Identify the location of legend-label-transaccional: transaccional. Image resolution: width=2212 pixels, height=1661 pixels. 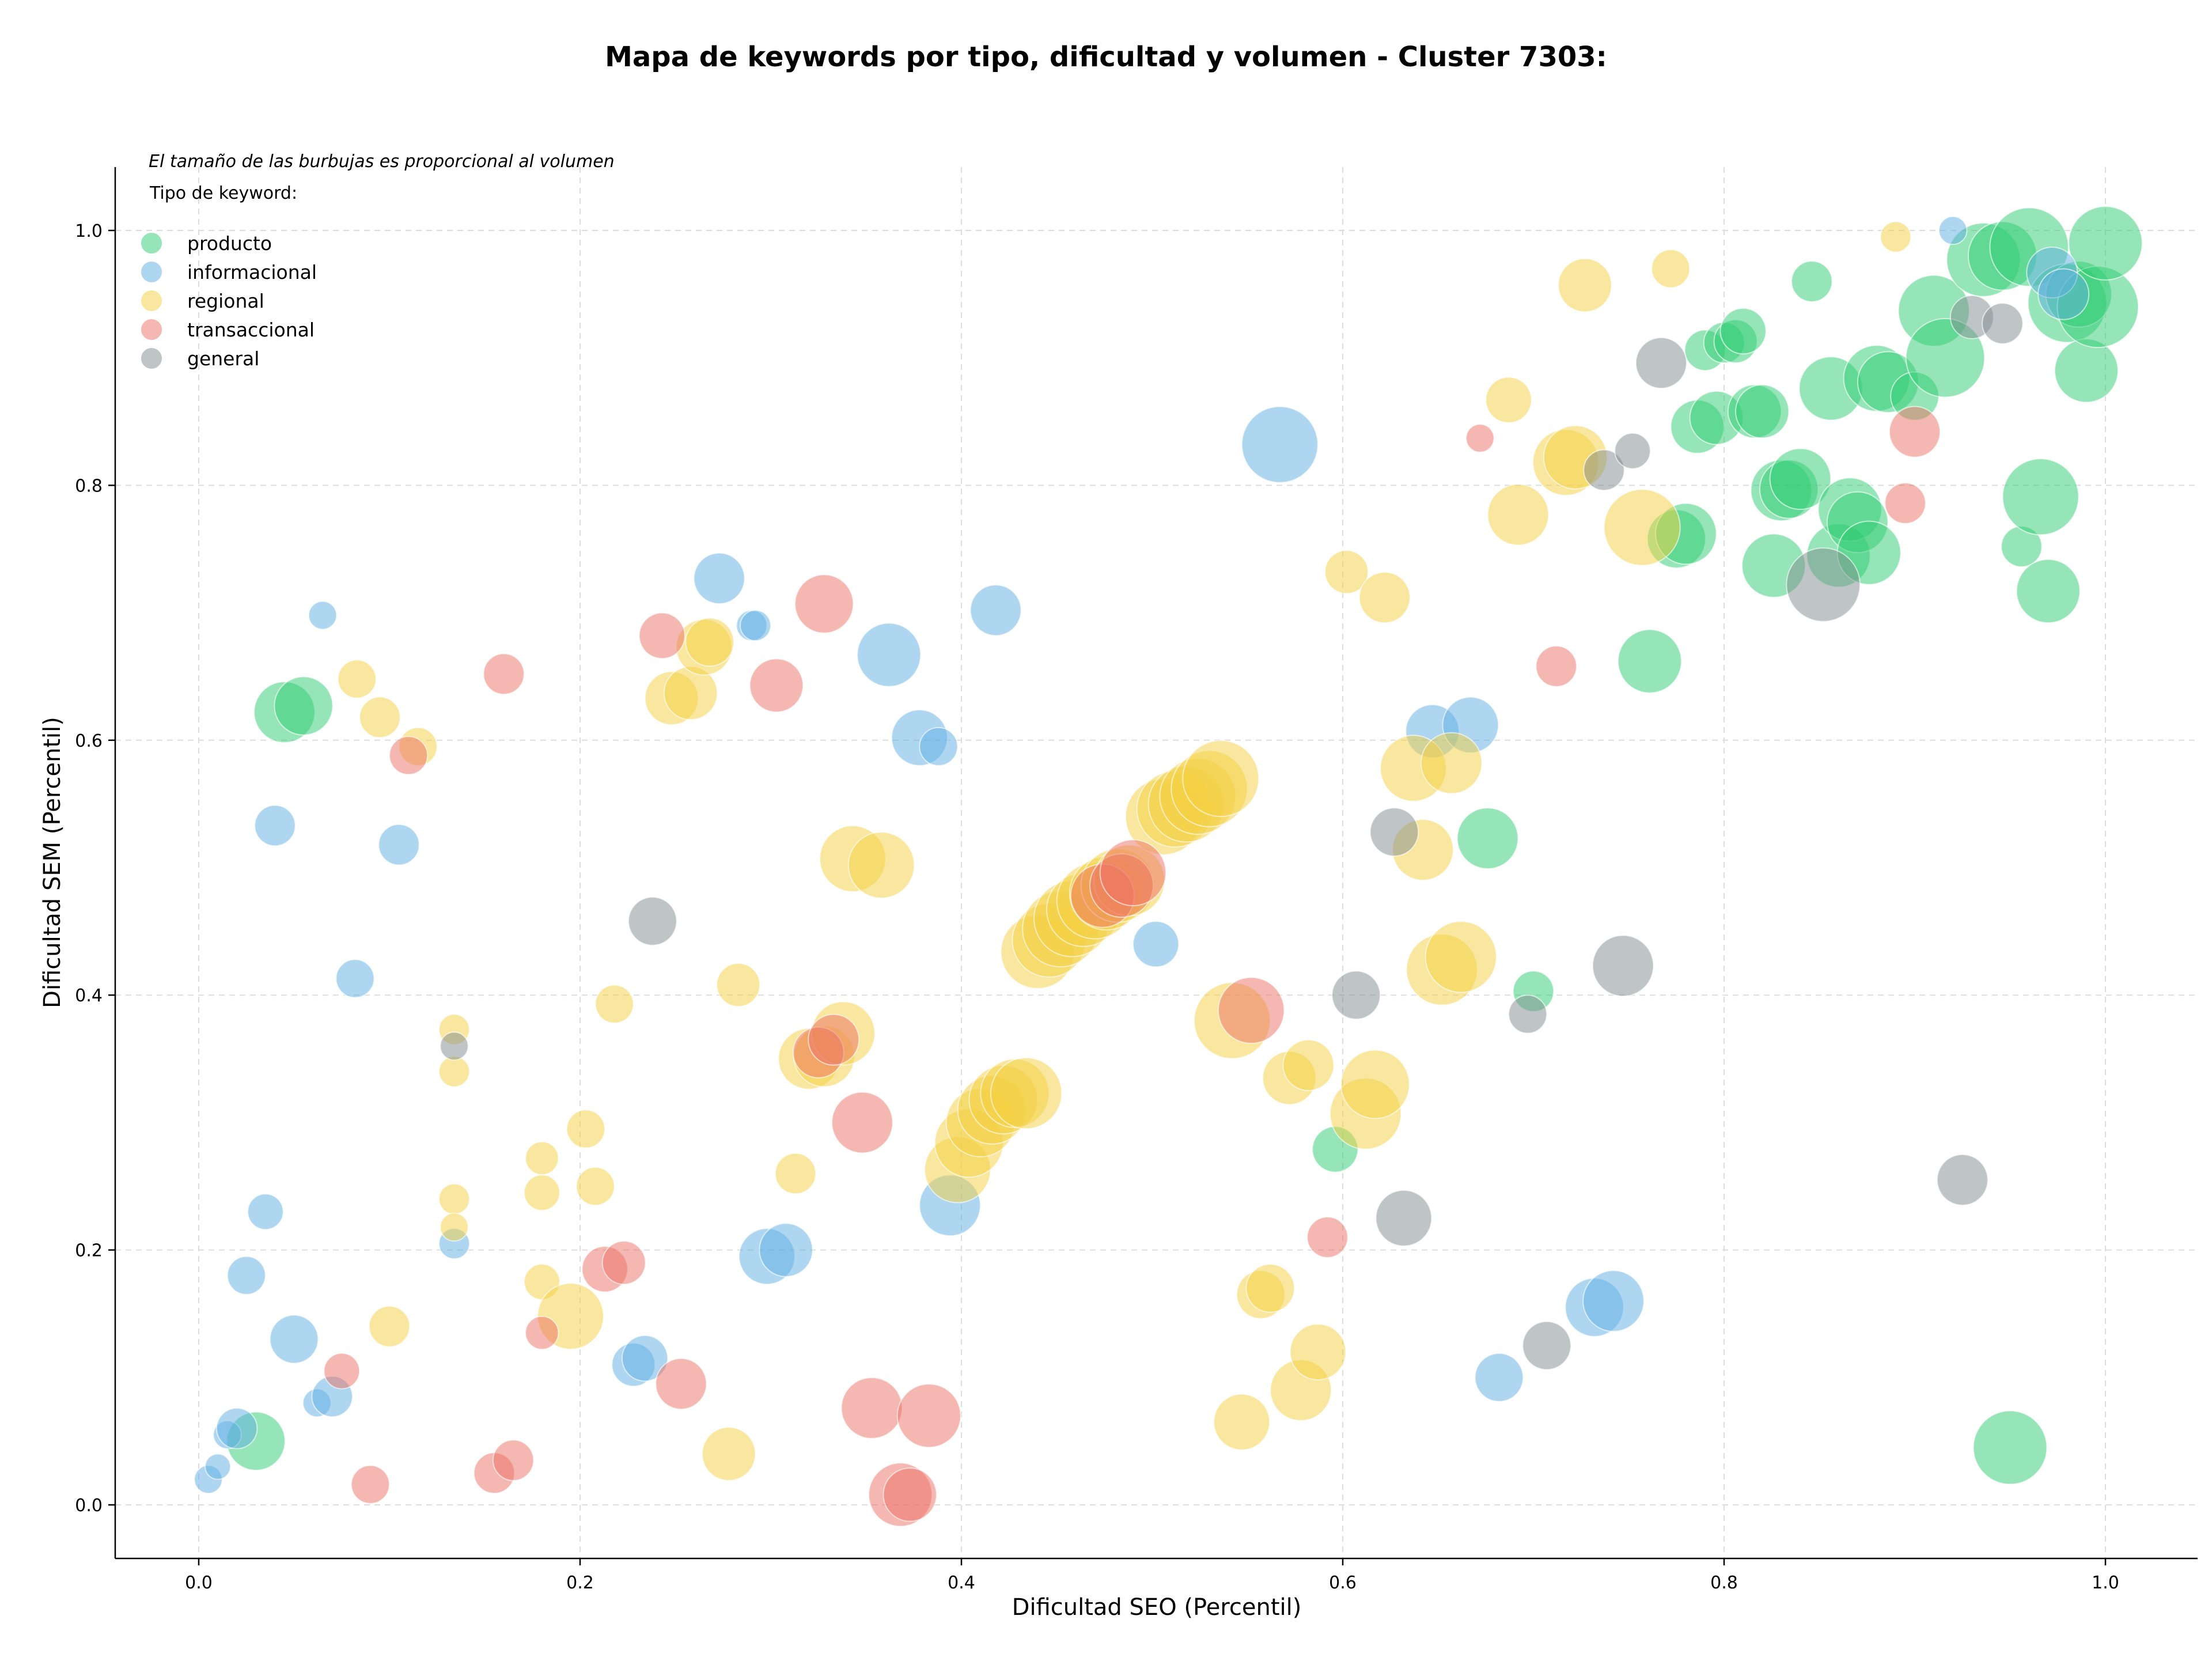
(251, 330).